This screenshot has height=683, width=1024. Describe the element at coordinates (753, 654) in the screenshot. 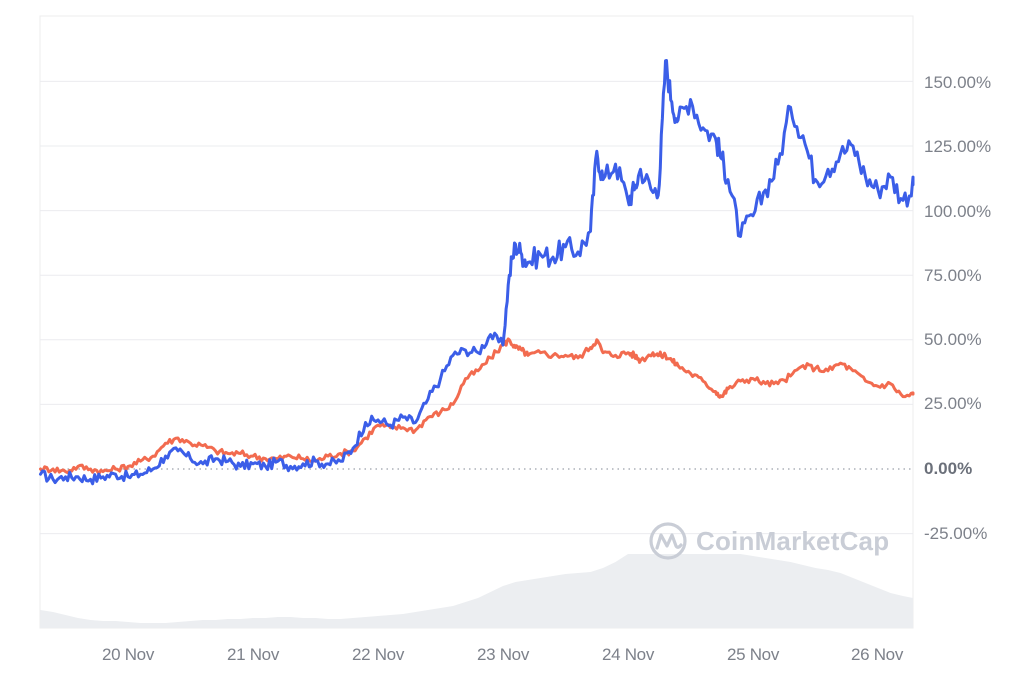

I see `x-tick-label-25-nov: 25 Nov` at that location.